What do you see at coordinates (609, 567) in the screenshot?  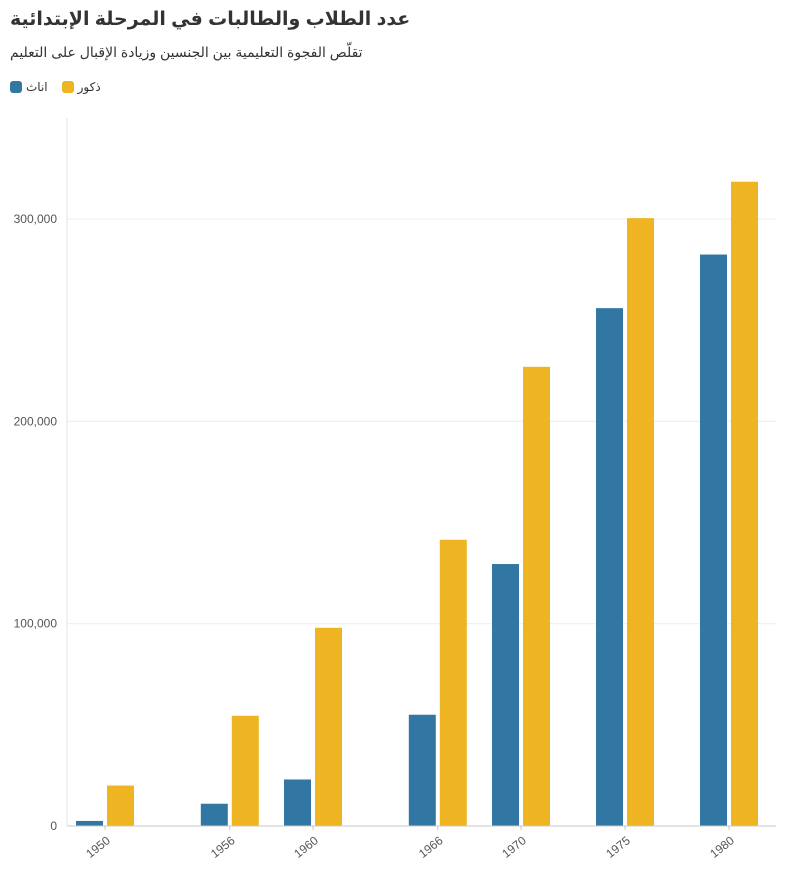 I see `bar-female-1975` at bounding box center [609, 567].